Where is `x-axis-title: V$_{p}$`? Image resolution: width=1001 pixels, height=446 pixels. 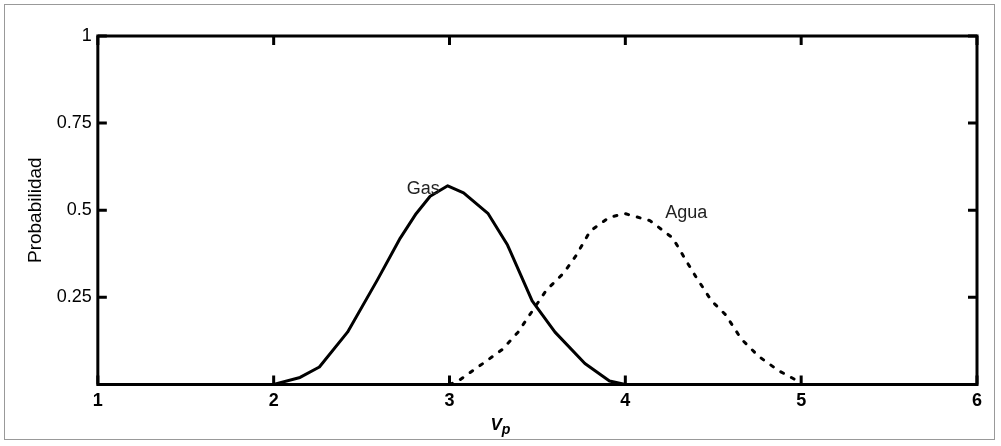
x-axis-title: V$_{p}$ is located at coordinates (500, 426).